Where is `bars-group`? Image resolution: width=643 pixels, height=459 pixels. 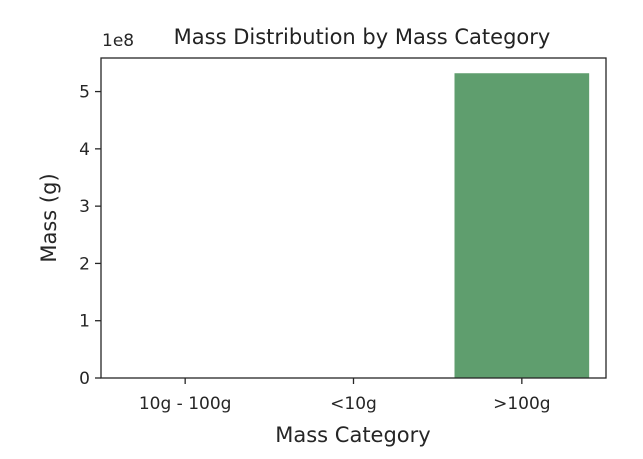
bars-group is located at coordinates (522, 225).